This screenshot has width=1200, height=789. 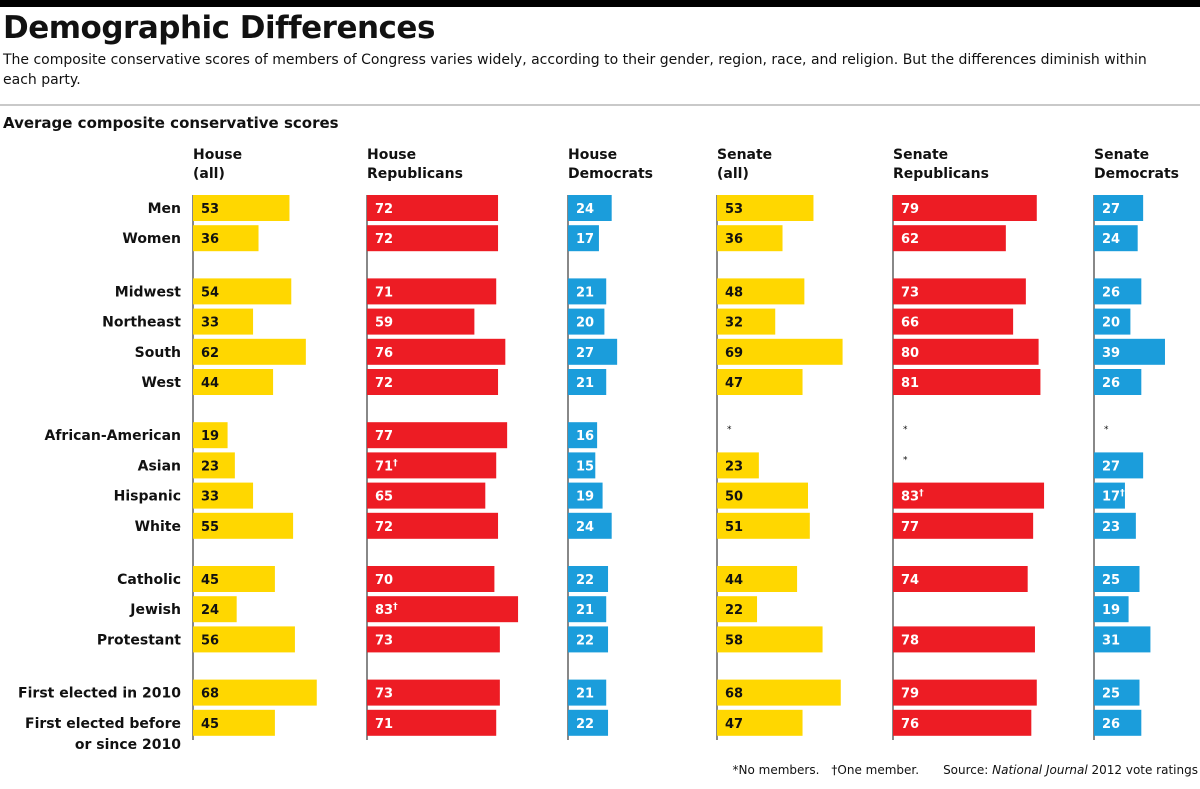 I want to click on bar-value-label: 16, so click(x=585, y=436).